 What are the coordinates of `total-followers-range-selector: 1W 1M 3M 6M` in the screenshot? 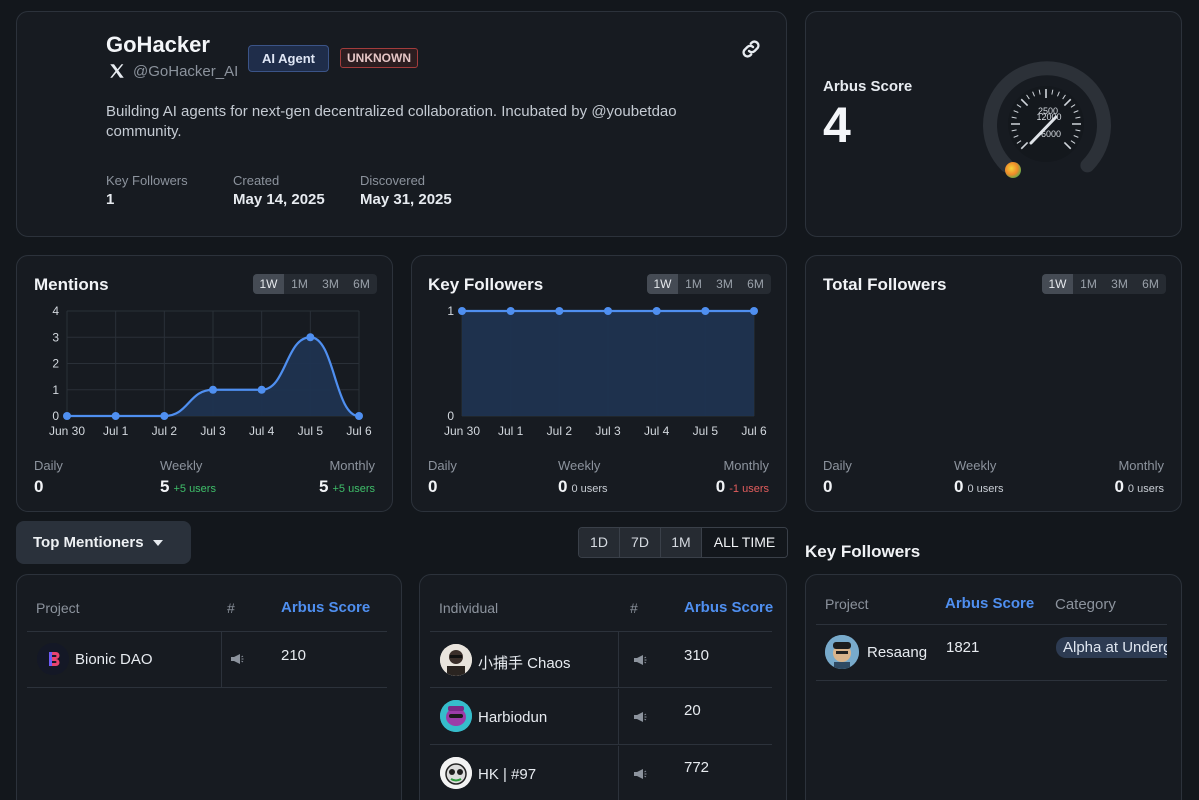 It's located at (1104, 284).